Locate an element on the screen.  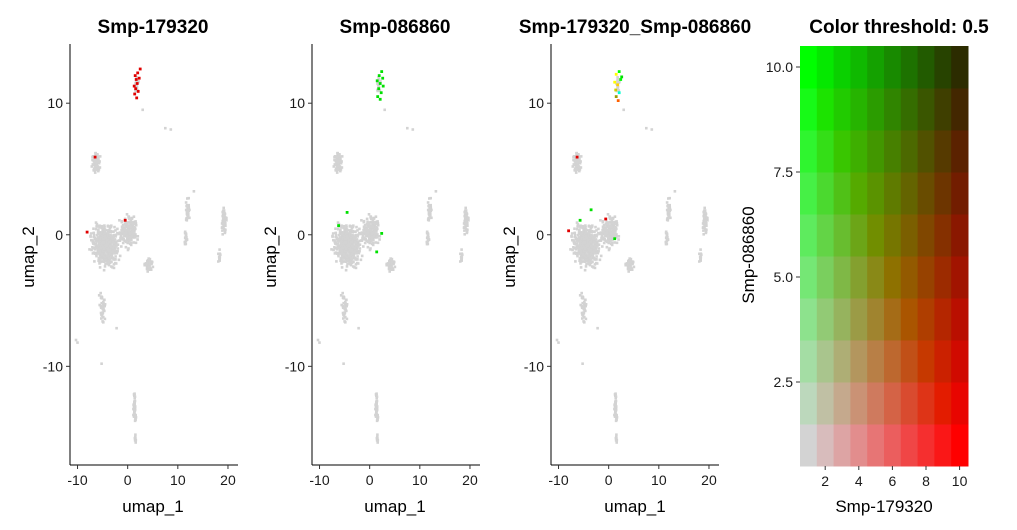
x-tick-label: -10 is located at coordinates (77, 480).